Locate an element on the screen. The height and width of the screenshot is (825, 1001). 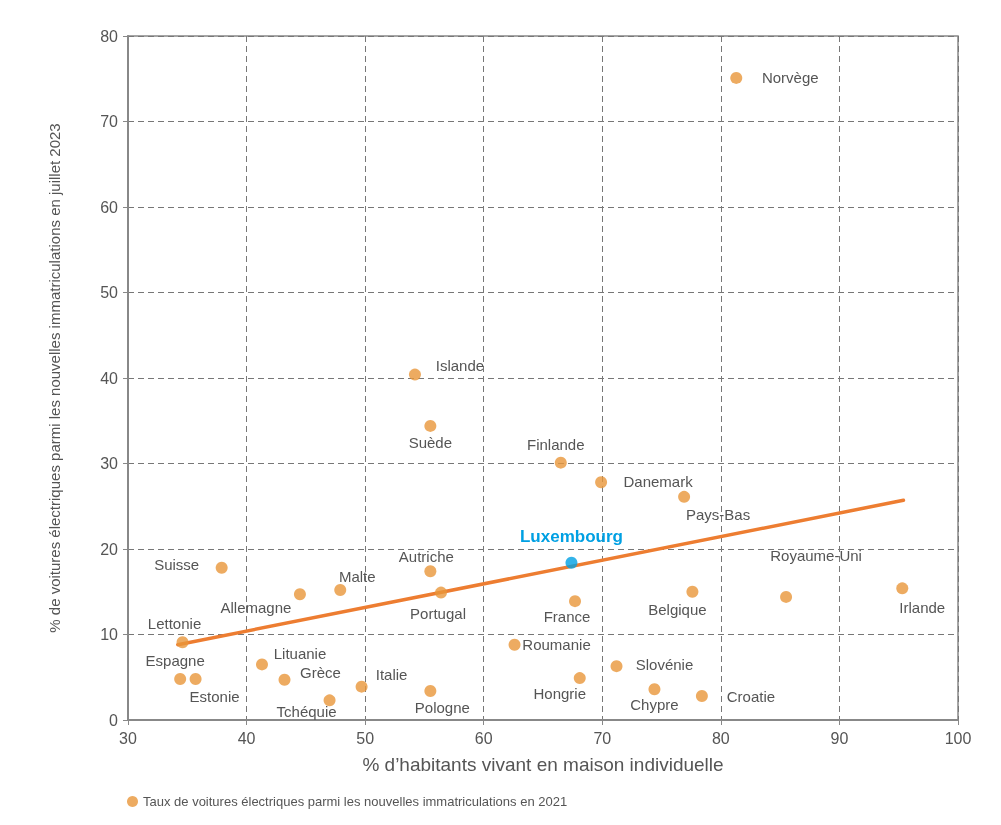
x-tick-label: 70 is located at coordinates (602, 738).